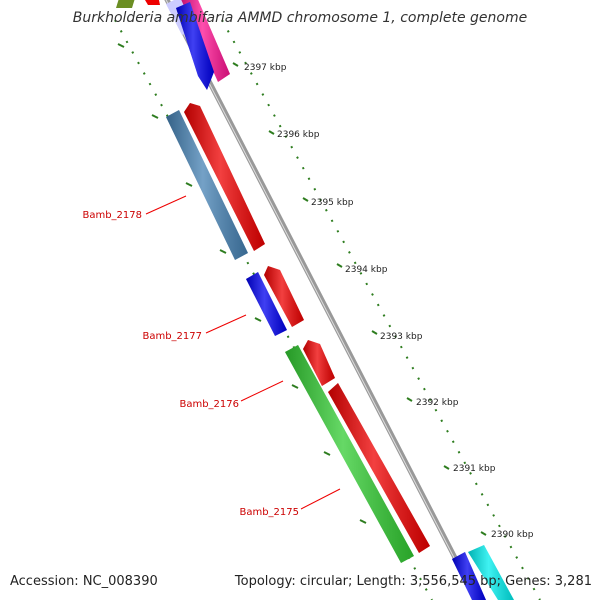  Describe the element at coordinates (265, 68) in the screenshot. I see `tick-label: 2397 kbp` at that location.